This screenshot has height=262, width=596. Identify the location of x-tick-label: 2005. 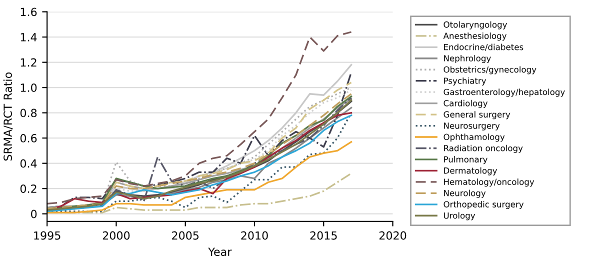
(185, 235).